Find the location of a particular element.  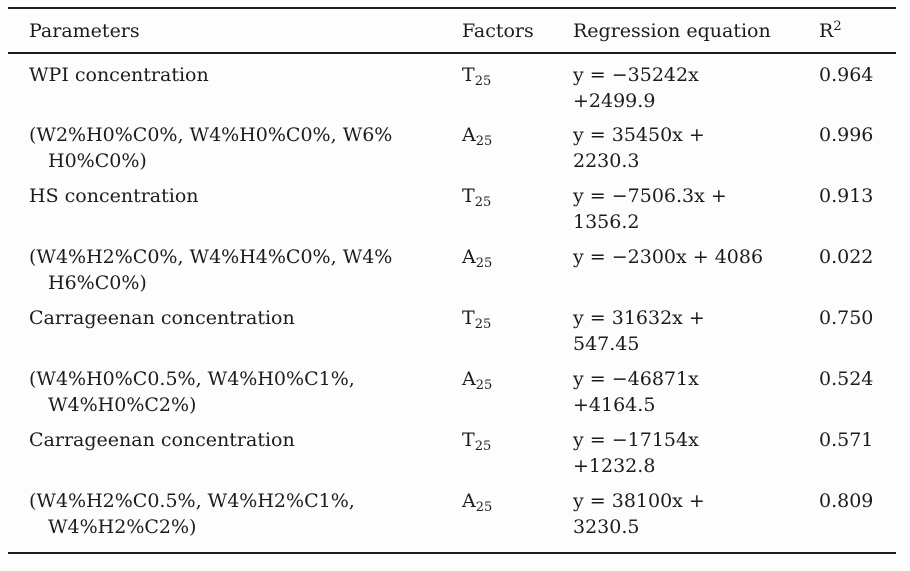

parameter-cell: (W2%H0%C0%, W4%H0%C0%, W6% H0%C0%) is located at coordinates (211, 148).